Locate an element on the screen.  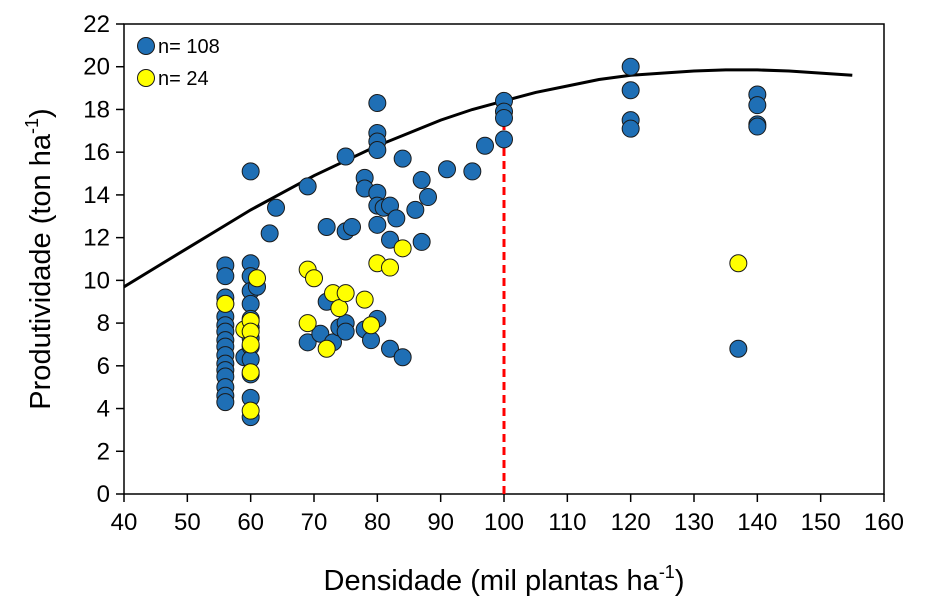
x-tick-label: 100 is located at coordinates (504, 522).